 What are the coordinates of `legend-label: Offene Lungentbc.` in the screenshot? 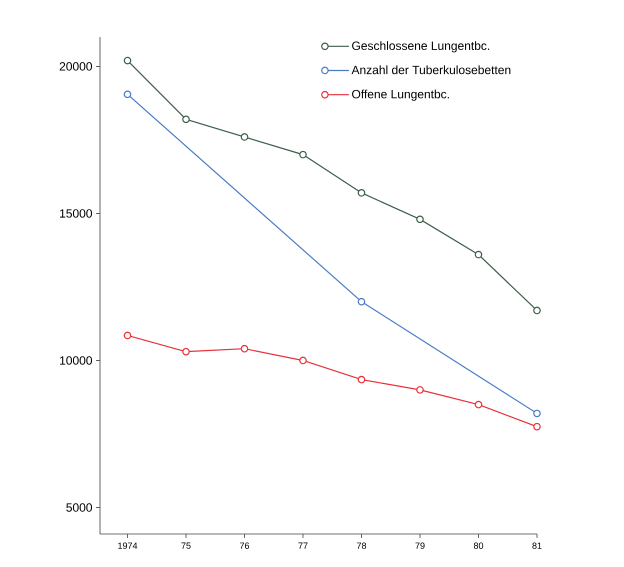 It's located at (400, 95).